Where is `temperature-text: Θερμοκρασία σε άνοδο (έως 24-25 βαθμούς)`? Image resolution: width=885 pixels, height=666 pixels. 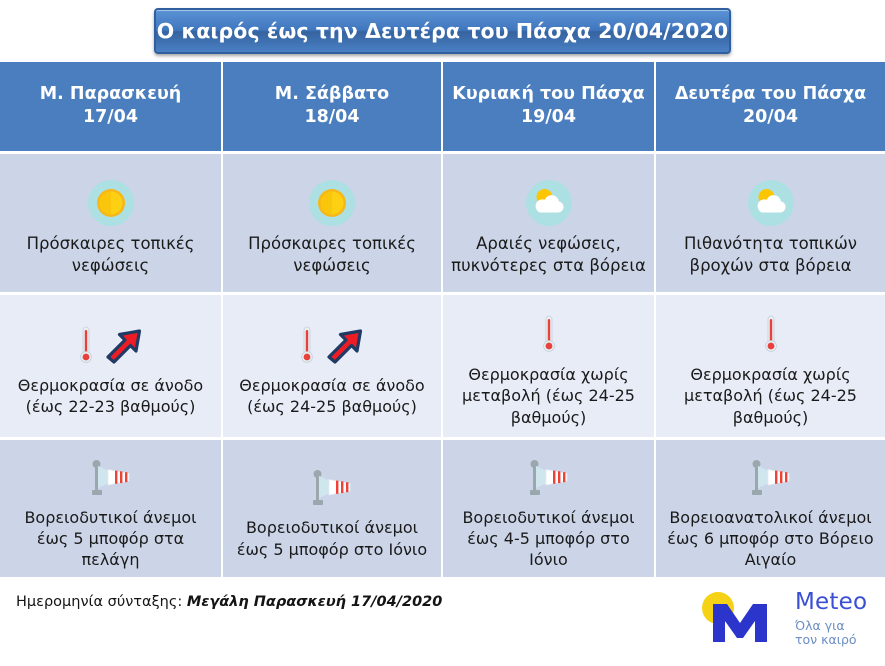
temperature-text: Θερμοκρασία σε άνοδο (έως 24-25 βαθμούς) is located at coordinates (332, 395).